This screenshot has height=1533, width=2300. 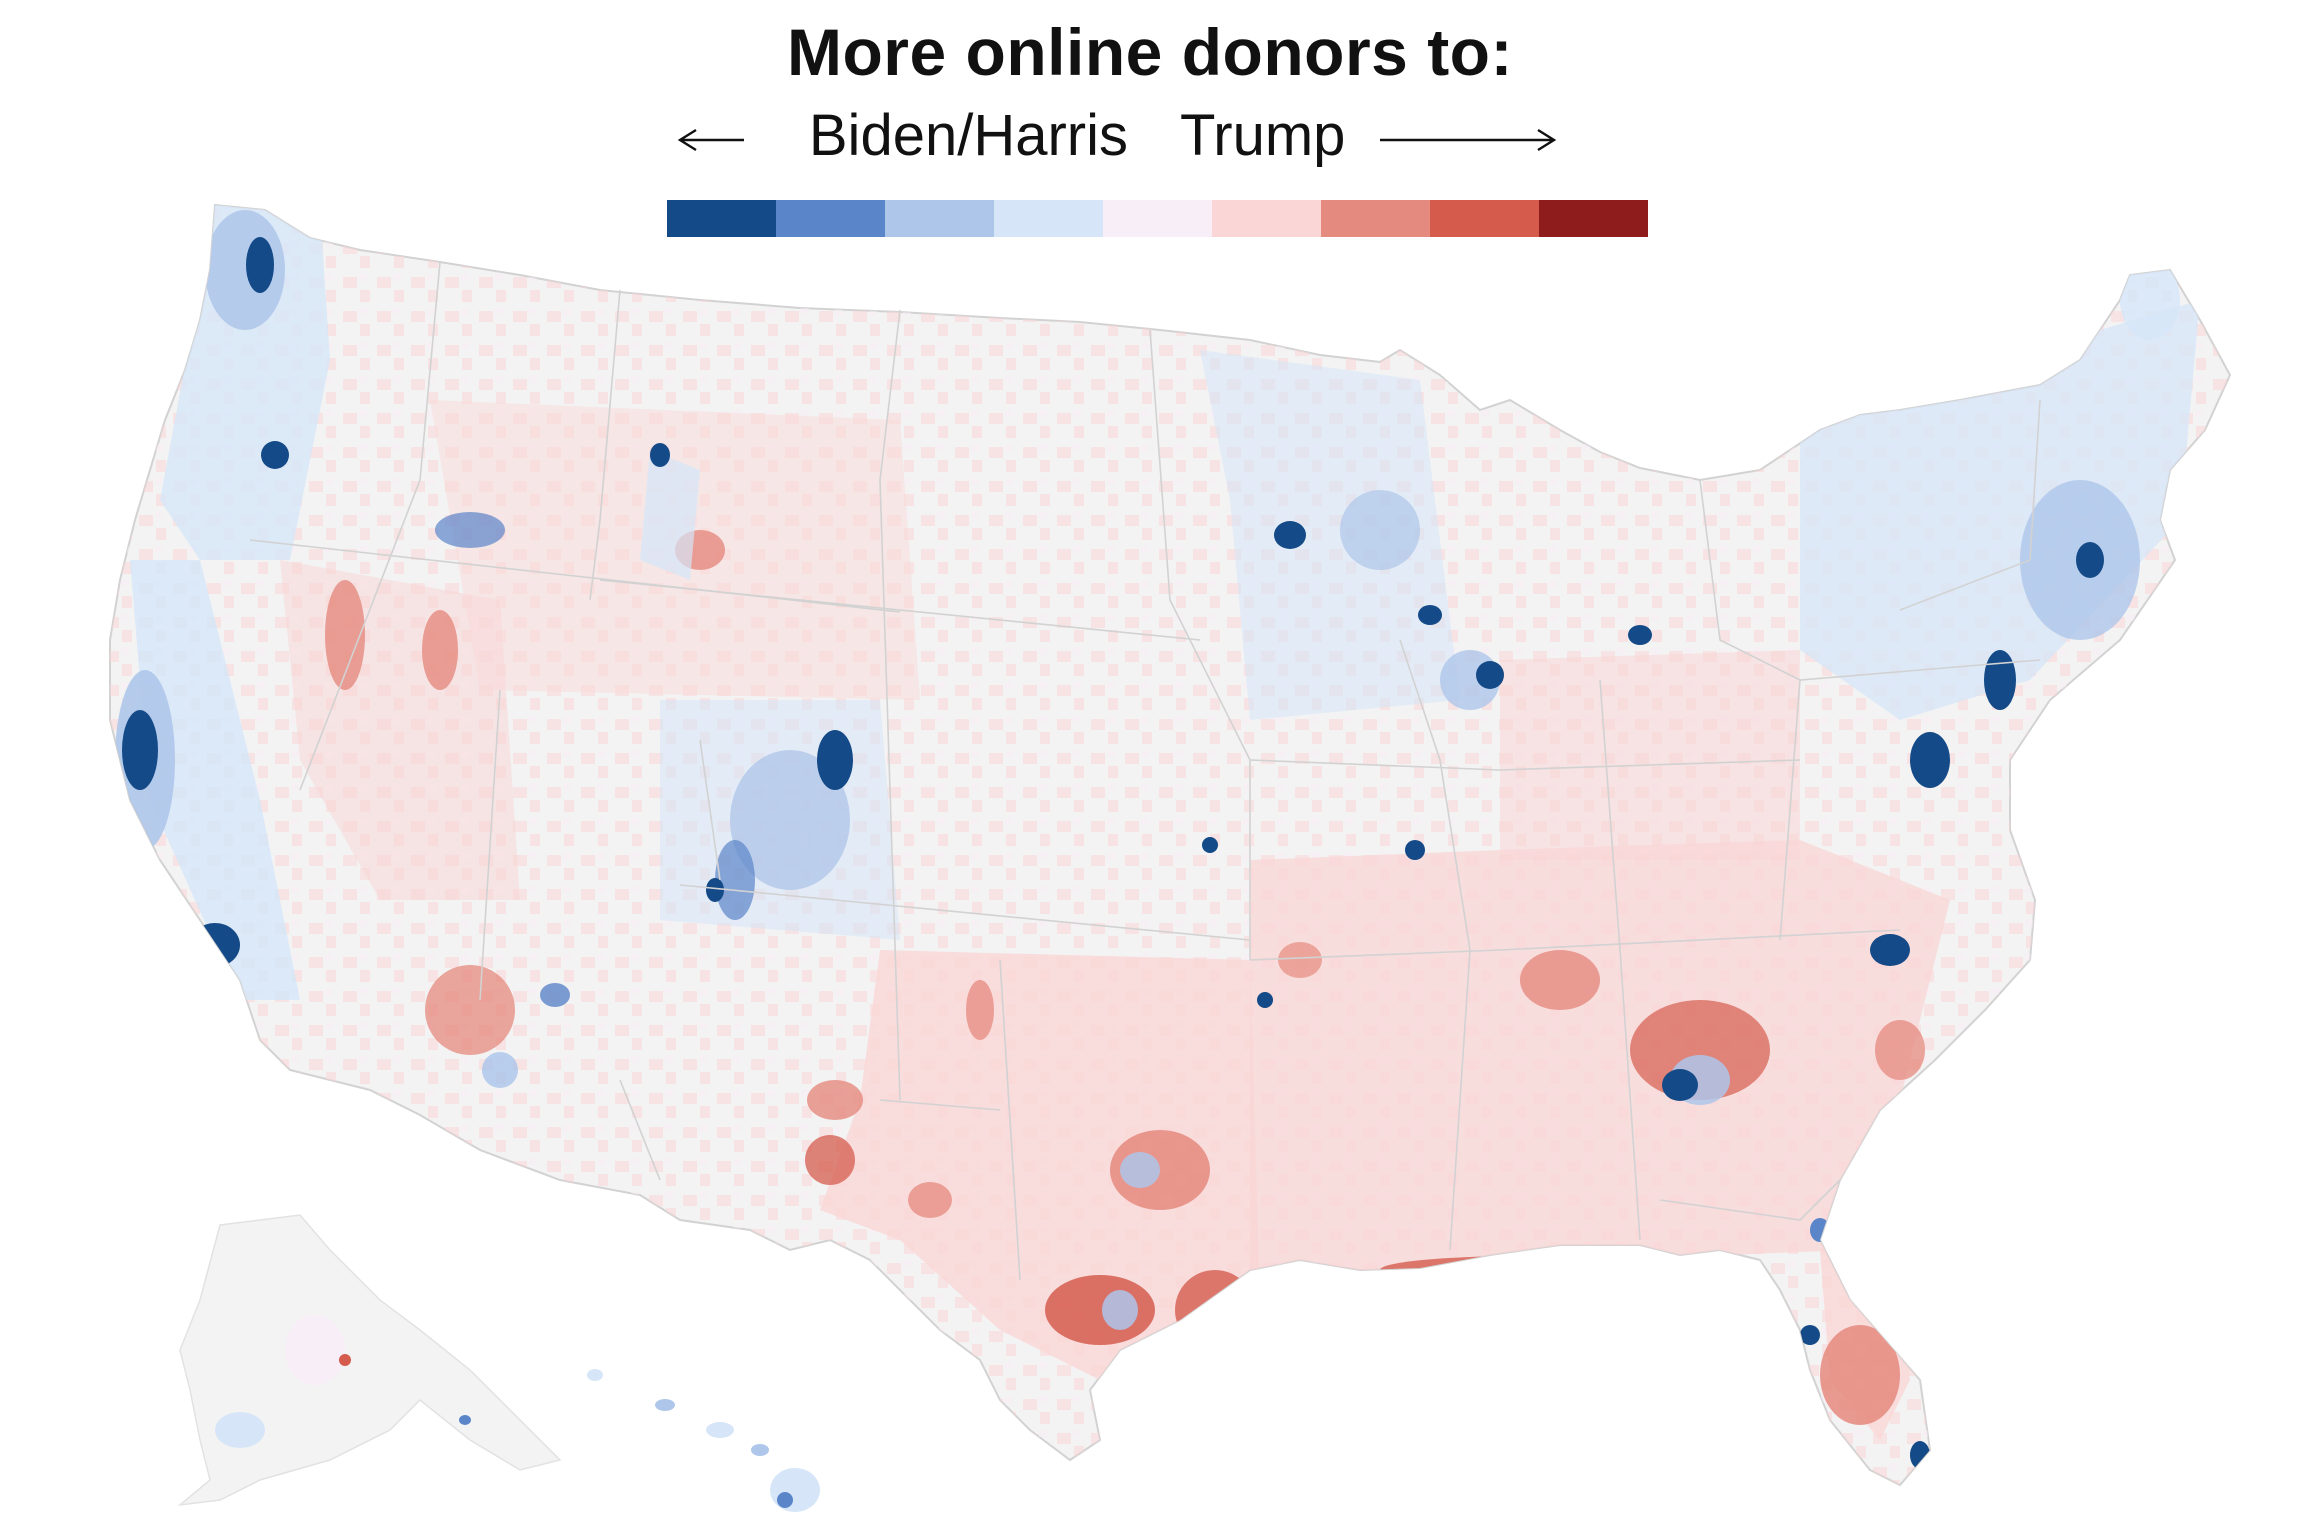 What do you see at coordinates (1263, 135) in the screenshot?
I see `legend-label-trump: Trump` at bounding box center [1263, 135].